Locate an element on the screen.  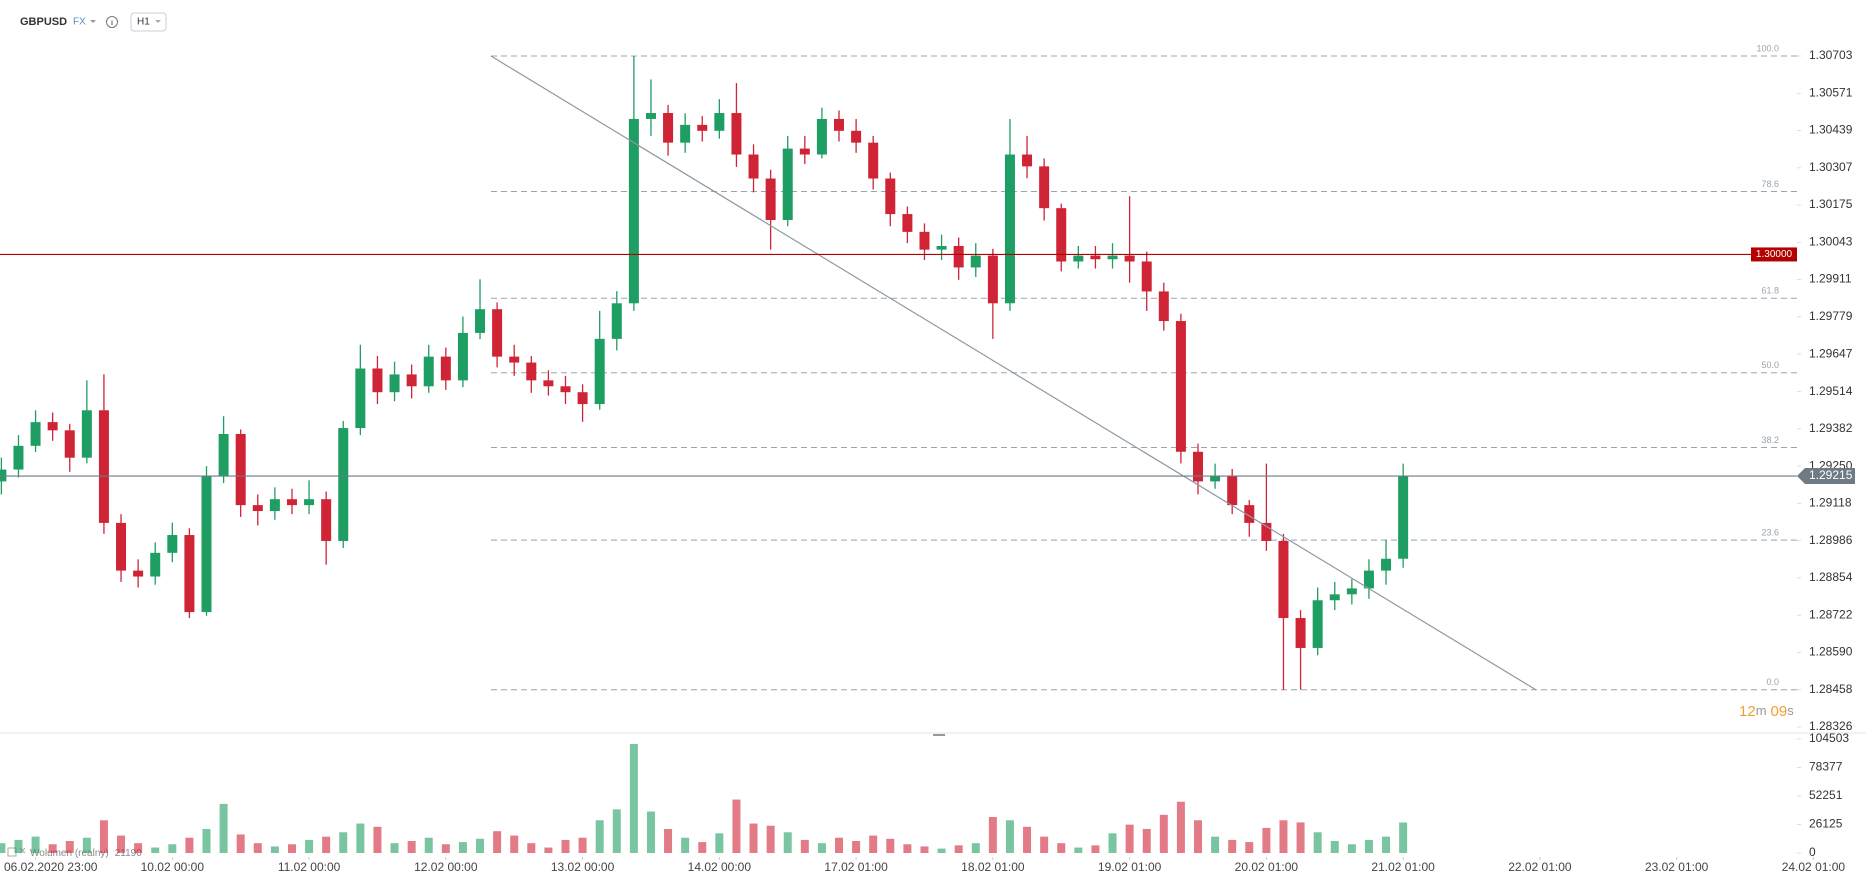
symbol: GBPUSD is located at coordinates (43, 22).